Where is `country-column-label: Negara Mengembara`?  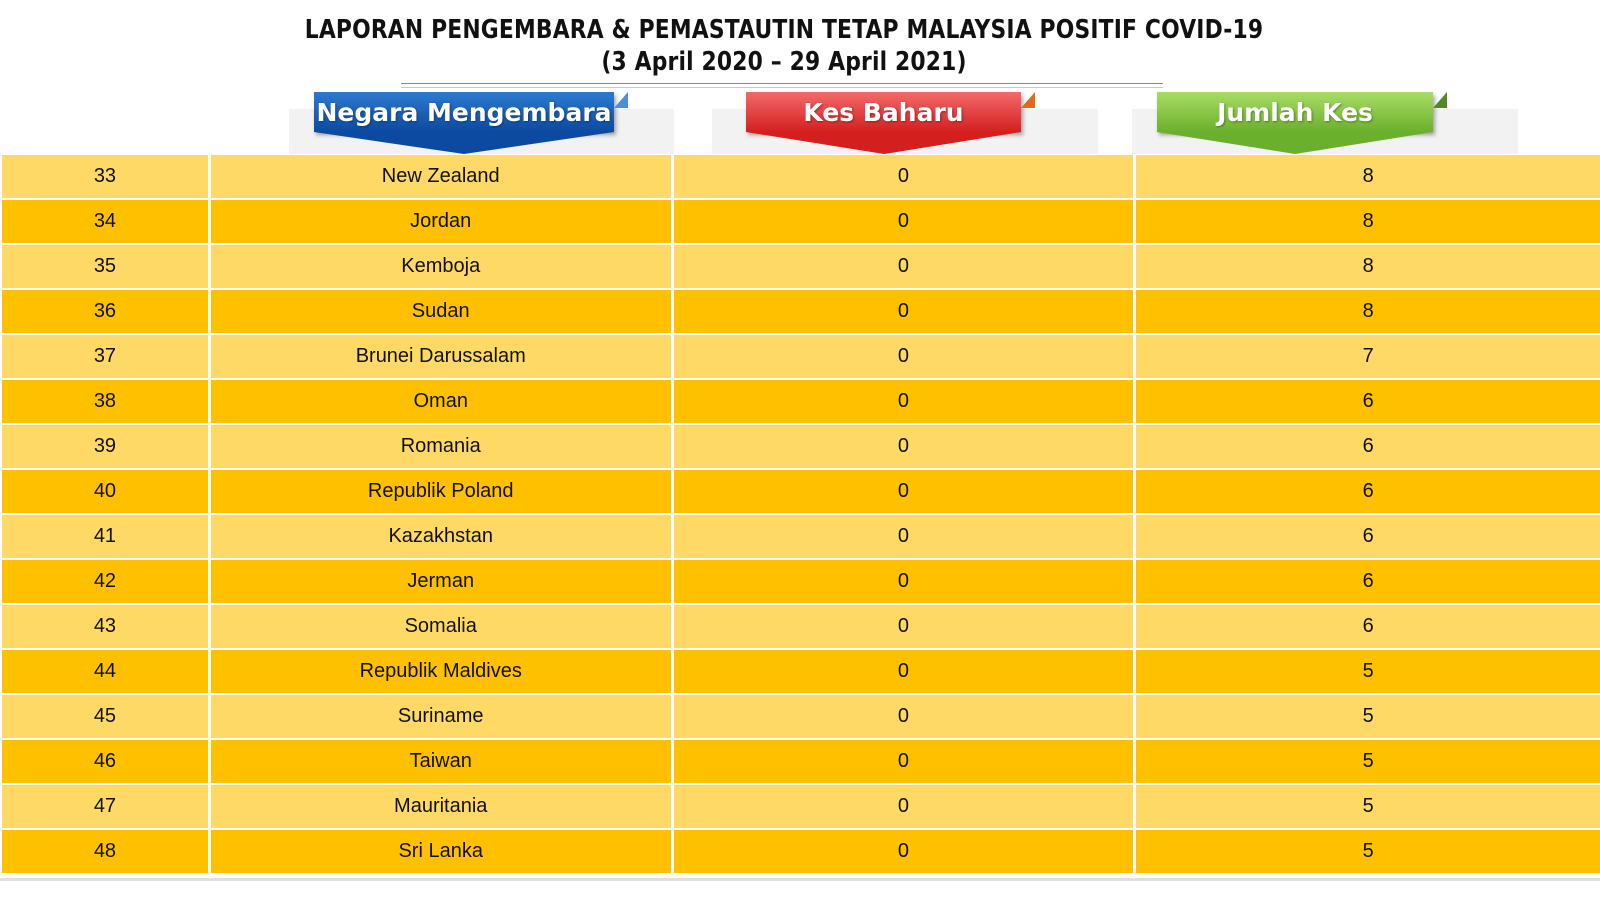
country-column-label: Negara Mengembara is located at coordinates (464, 112).